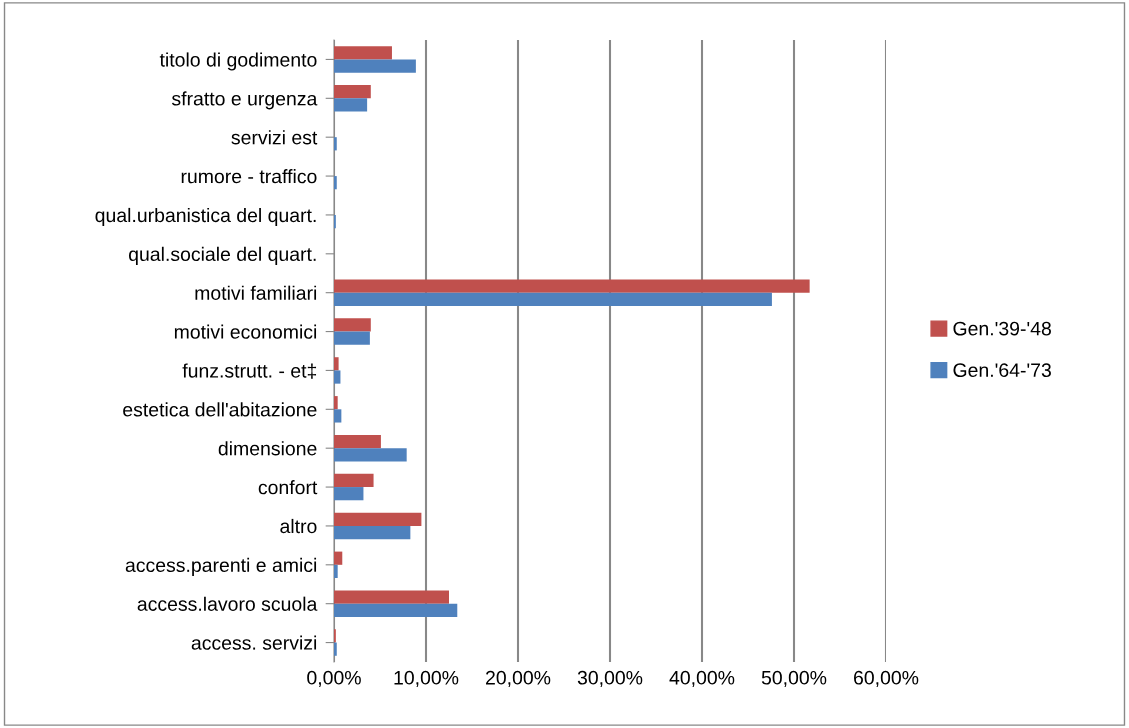 This screenshot has width=1129, height=728. Describe the element at coordinates (249, 176) in the screenshot. I see `y-tick-label: rumore - traffico` at that location.